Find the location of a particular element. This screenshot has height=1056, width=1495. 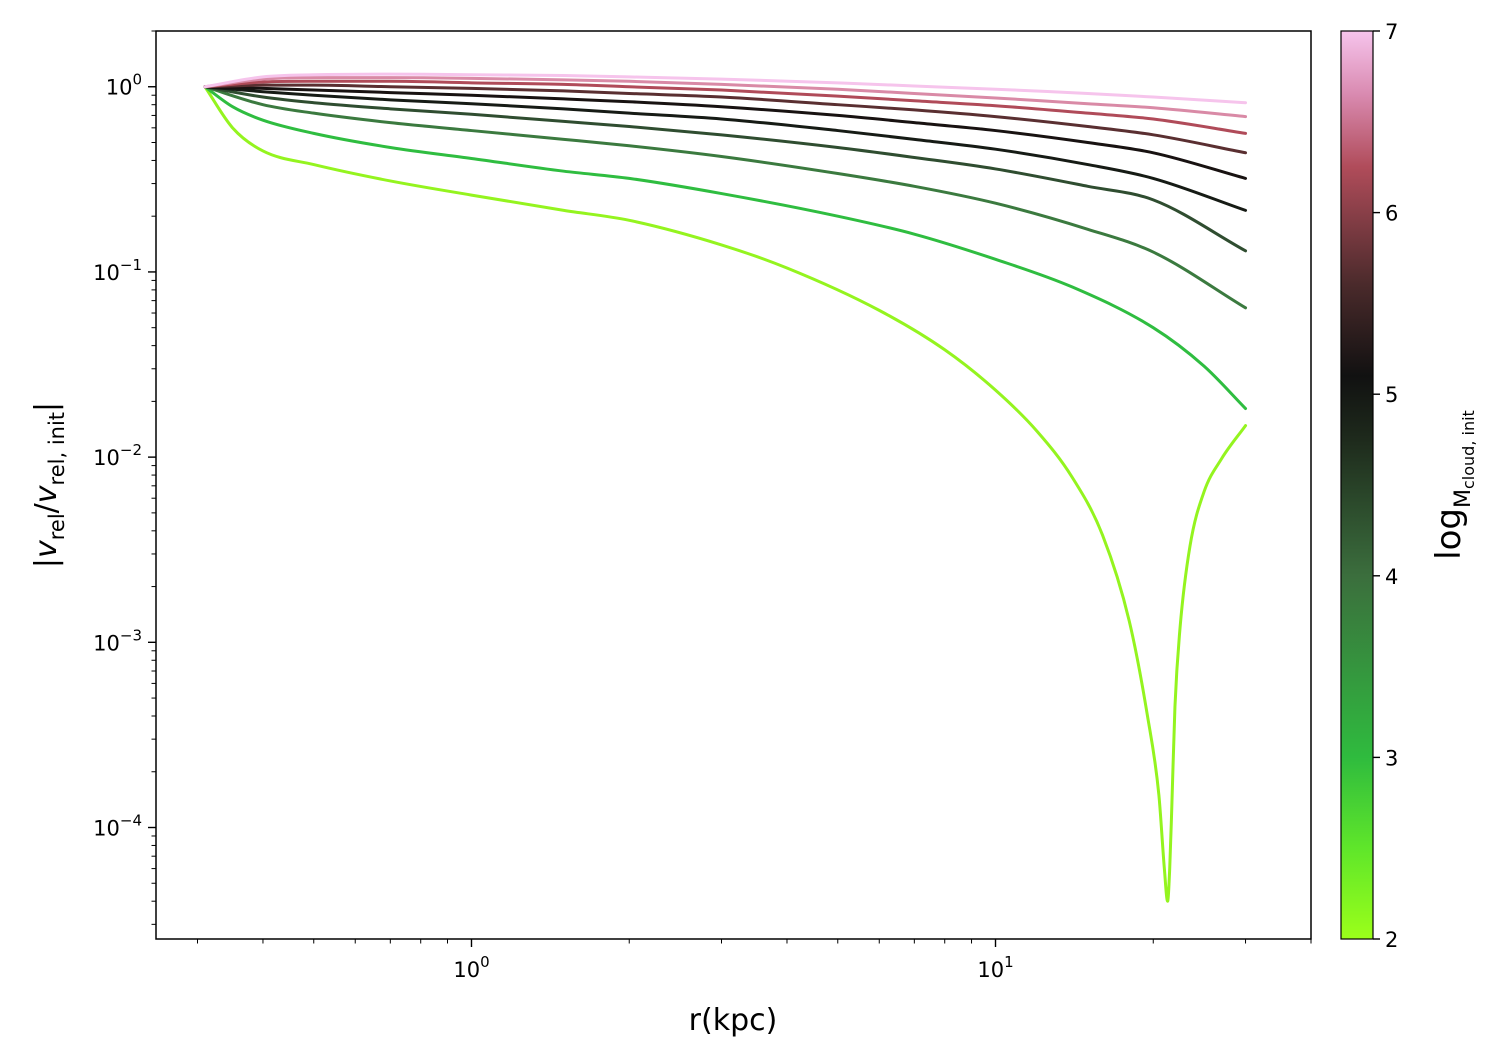

x-axis-title: r(kpc) is located at coordinates (733, 1020).